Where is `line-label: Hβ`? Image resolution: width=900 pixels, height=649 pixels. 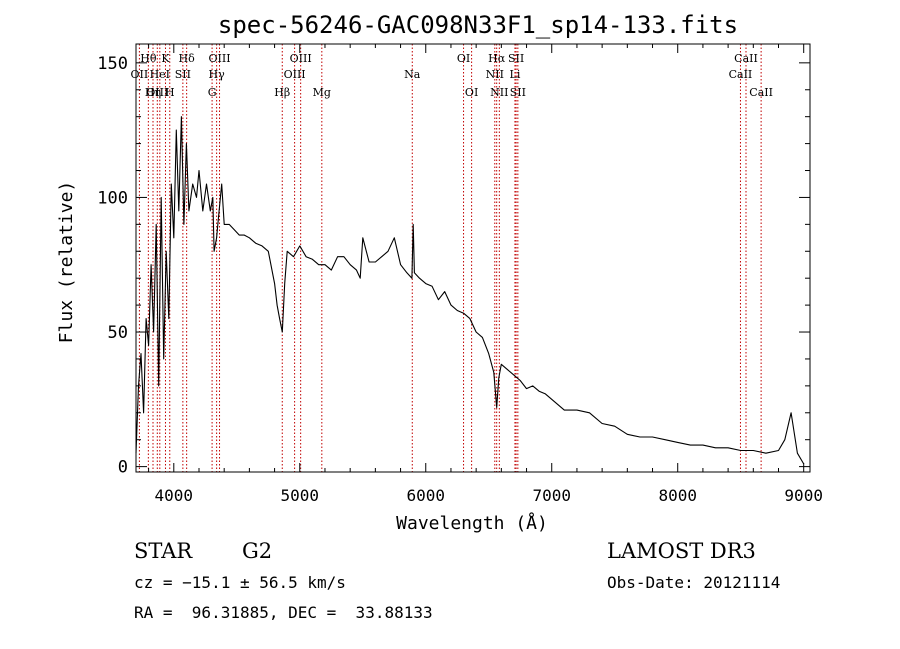
line-label: Hβ is located at coordinates (282, 92).